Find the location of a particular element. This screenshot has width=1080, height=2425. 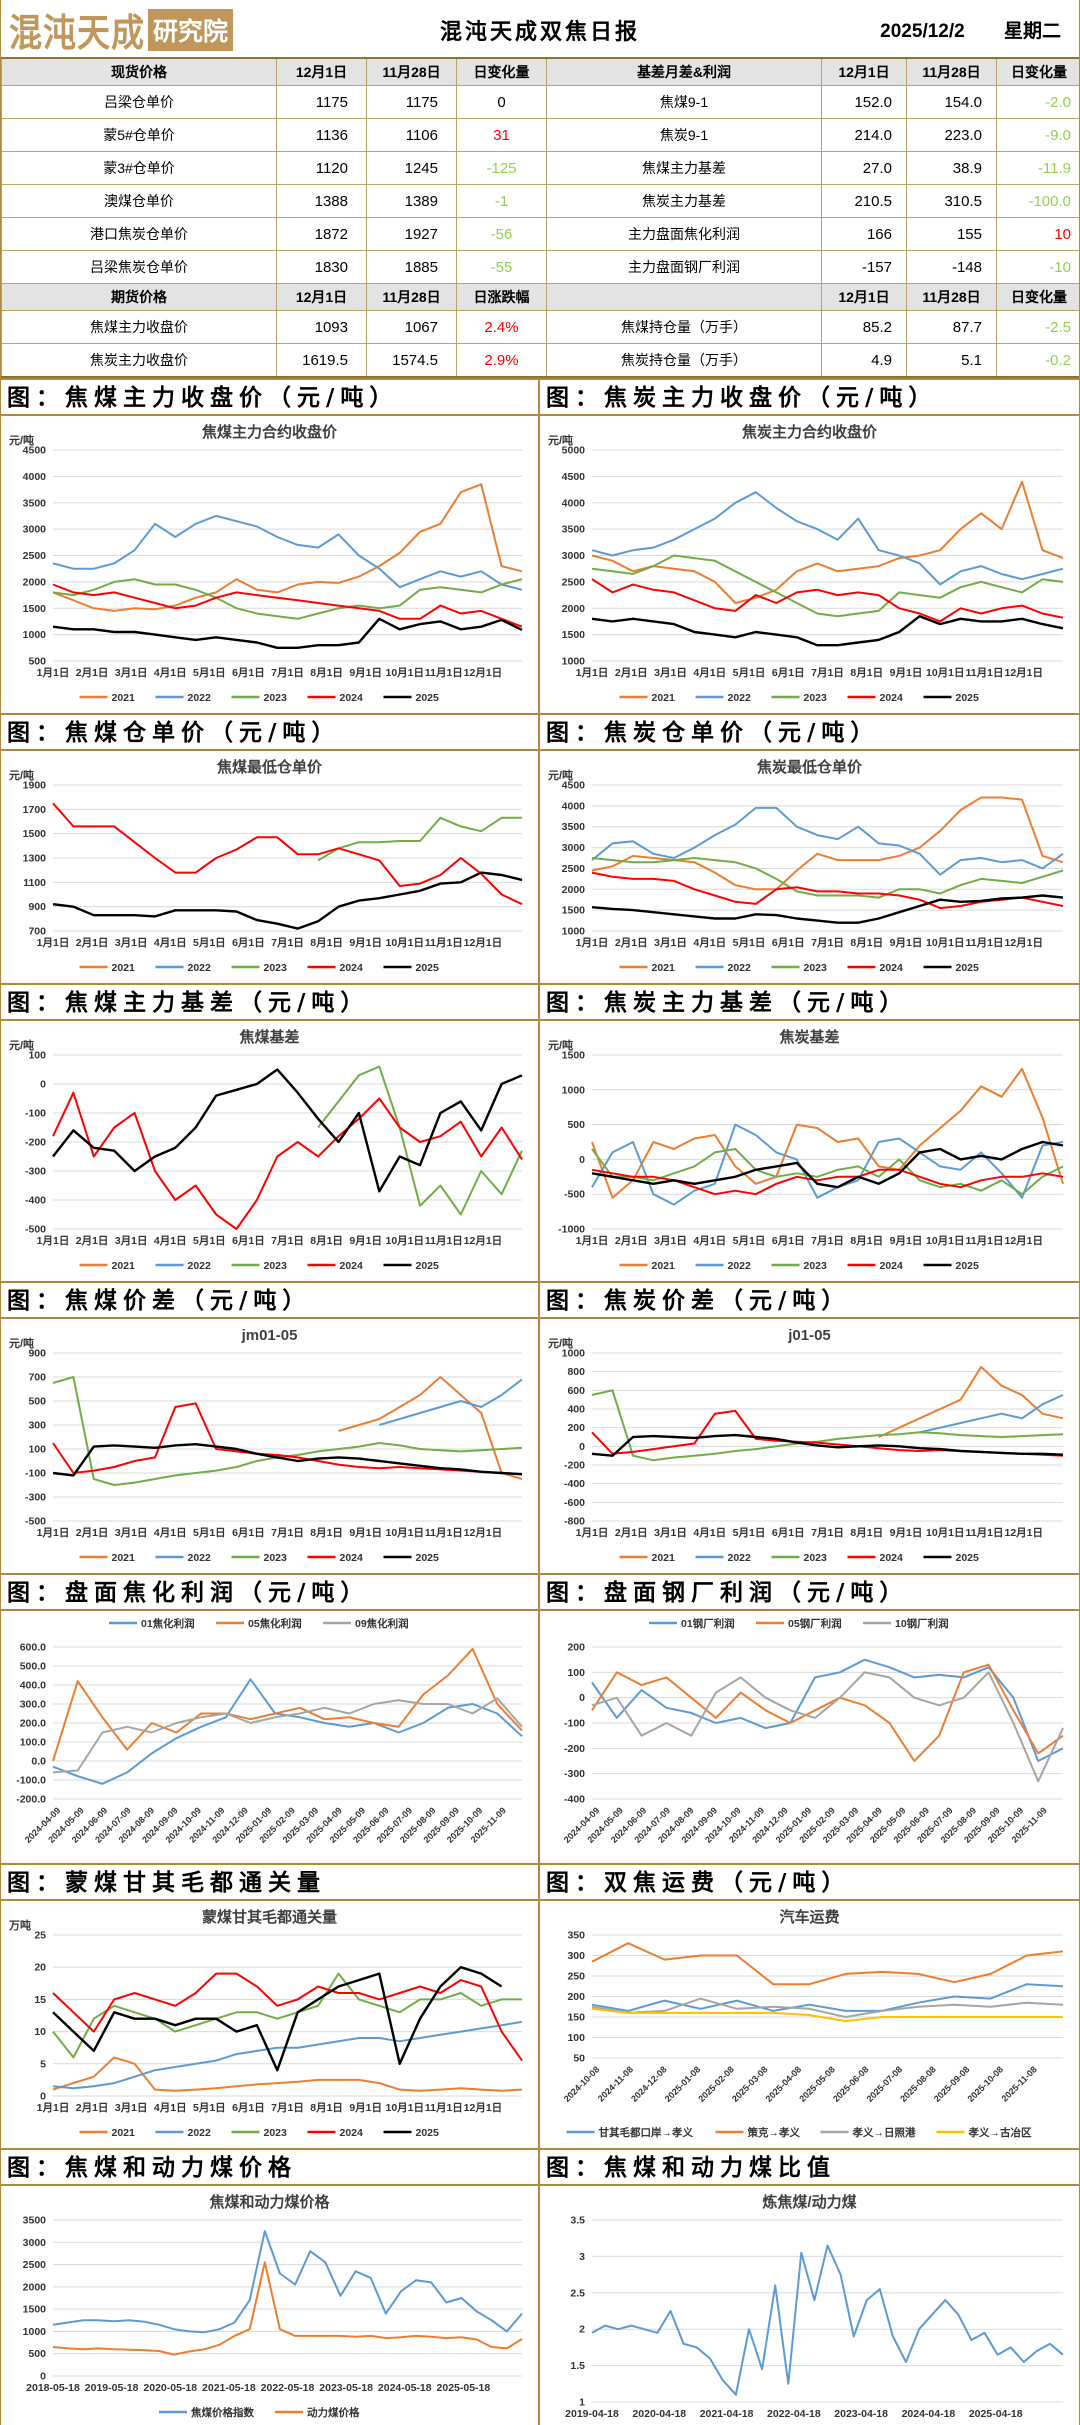

svg-text: 1月1日 is located at coordinates (53, 943).